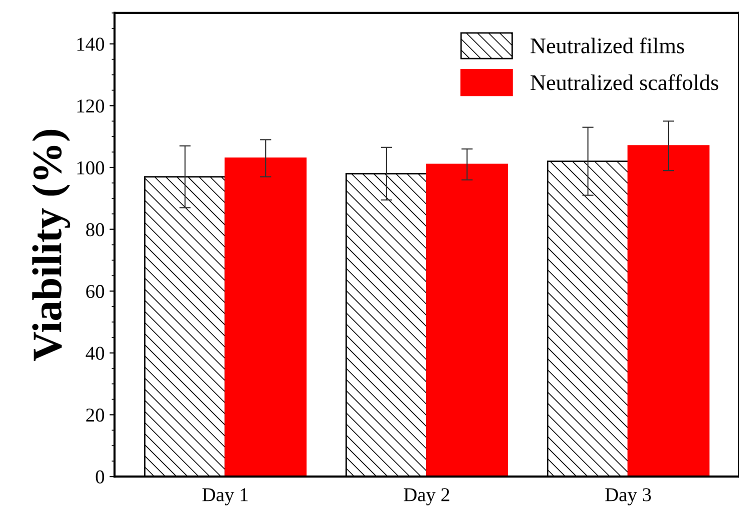 This screenshot has height=518, width=739. I want to click on legend-label: Neutralized films, so click(607, 46).